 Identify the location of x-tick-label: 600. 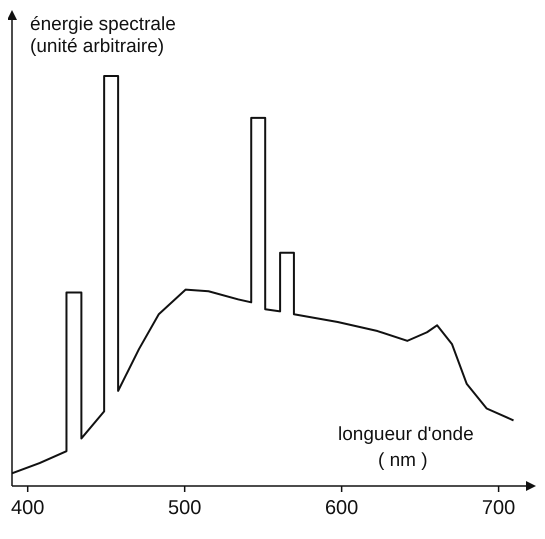
(341, 508).